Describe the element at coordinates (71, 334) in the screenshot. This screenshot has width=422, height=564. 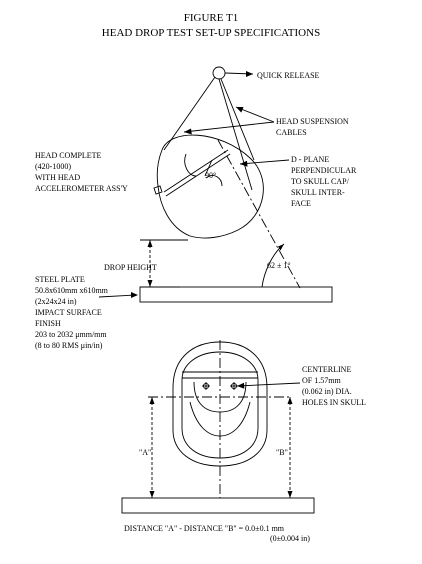
I see `steel-label-6: 203 to 2032 μmm/mm` at that location.